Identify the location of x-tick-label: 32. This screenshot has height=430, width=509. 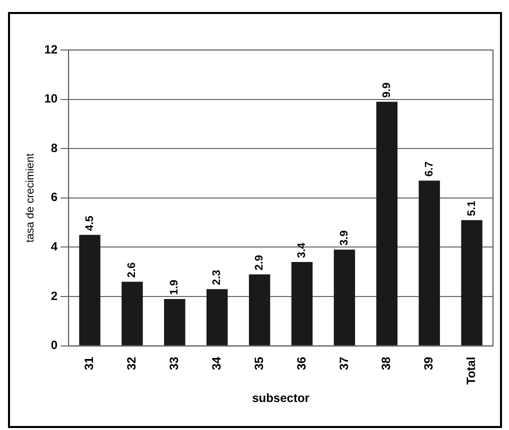
(131, 363).